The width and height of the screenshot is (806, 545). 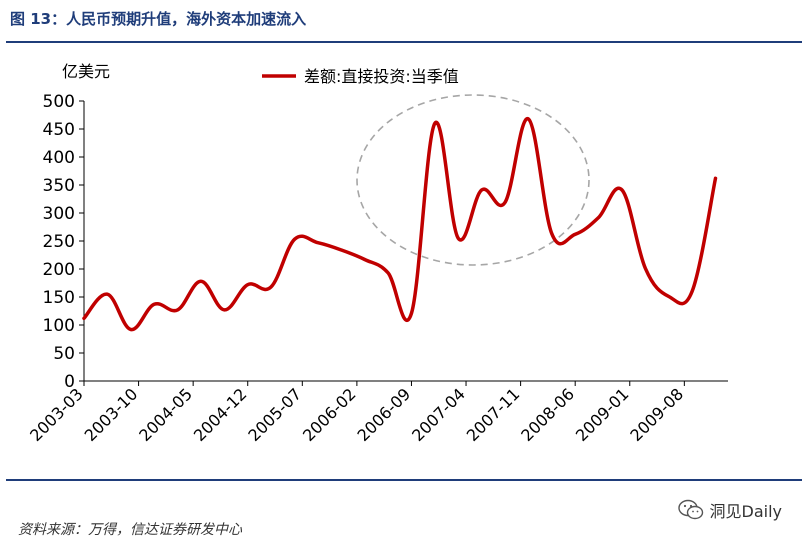 What do you see at coordinates (220, 414) in the screenshot?
I see `x-tick-label: 2004-12` at bounding box center [220, 414].